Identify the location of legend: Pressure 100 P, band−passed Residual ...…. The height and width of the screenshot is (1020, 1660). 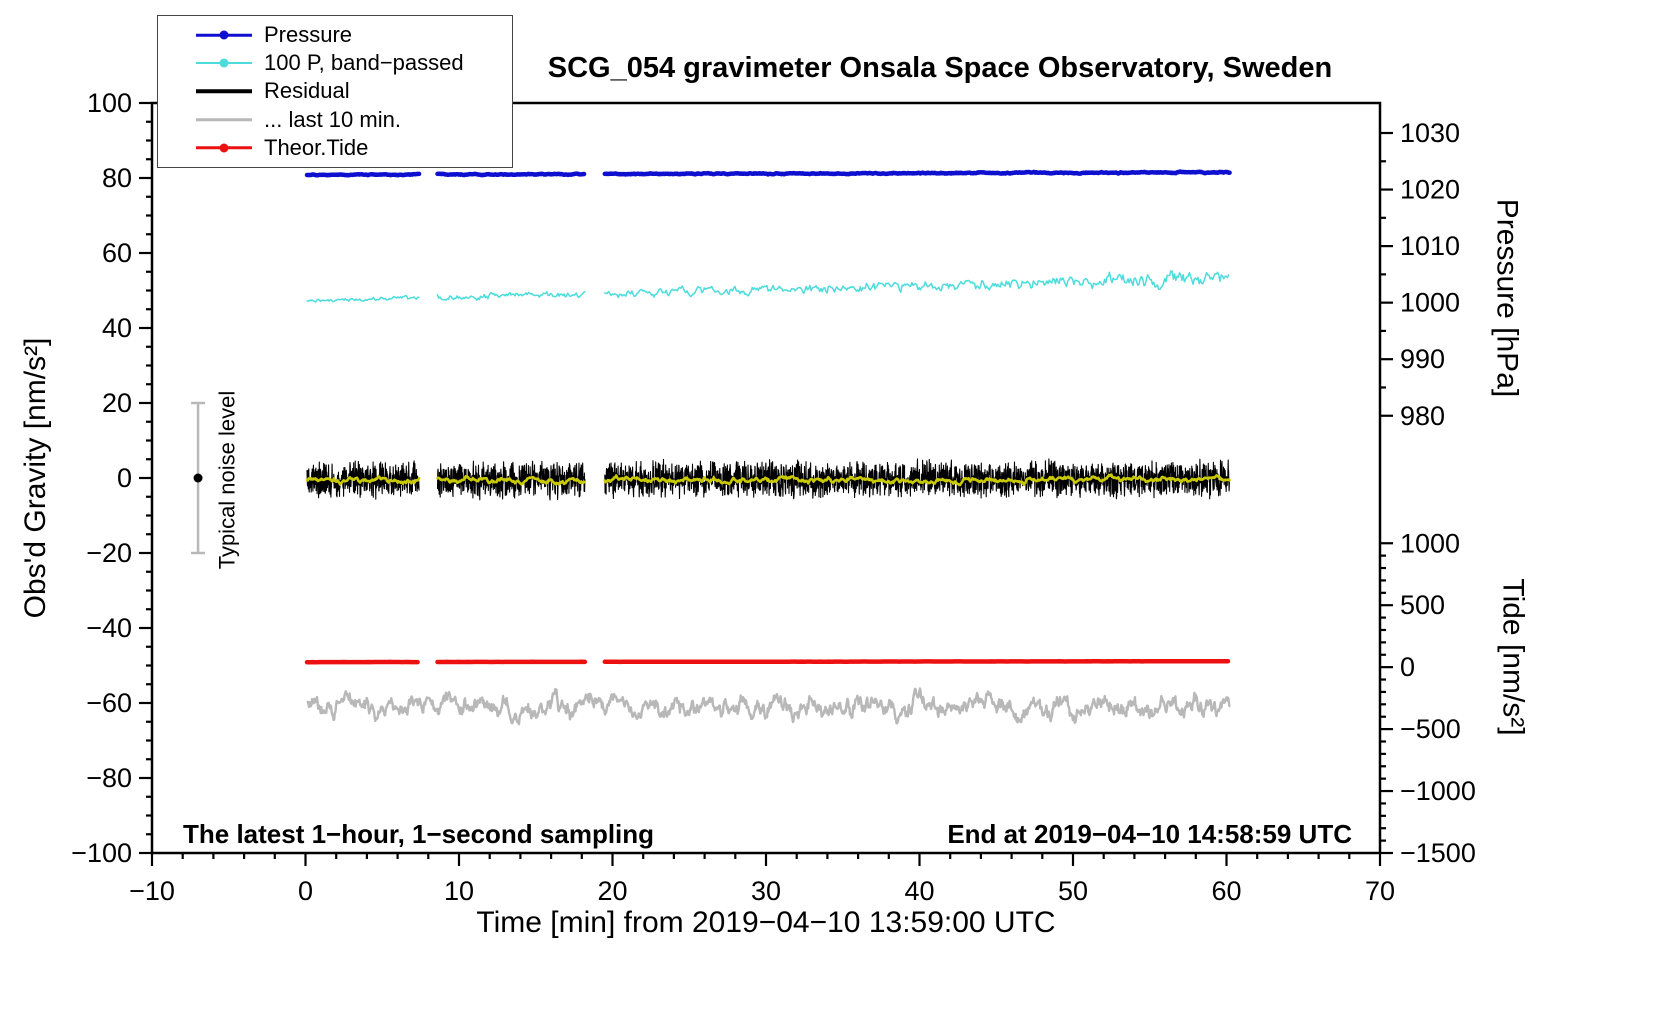
(335, 91).